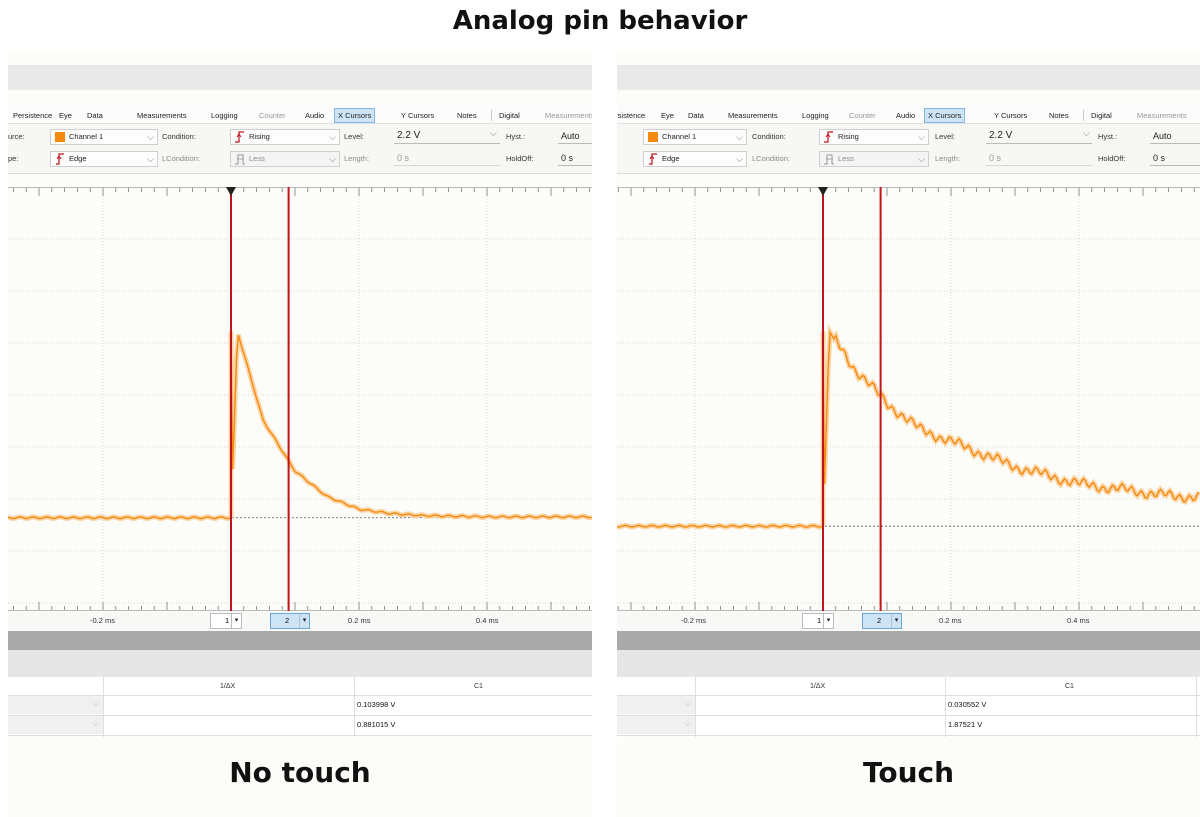  I want to click on trigger-marker-icon, so click(823, 191).